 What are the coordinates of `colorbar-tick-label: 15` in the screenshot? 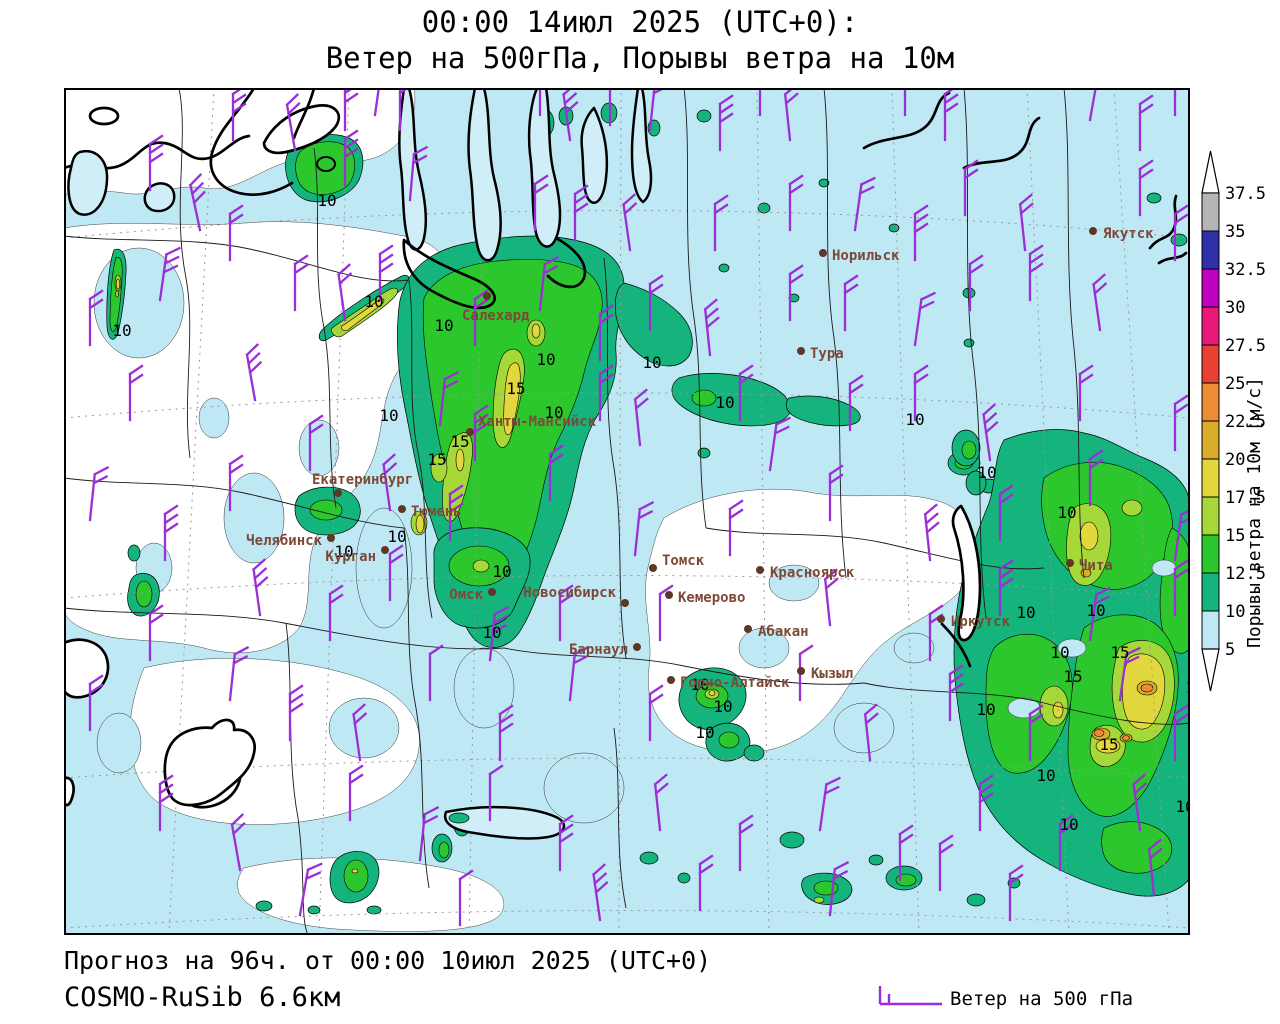 It's located at (1235, 536).